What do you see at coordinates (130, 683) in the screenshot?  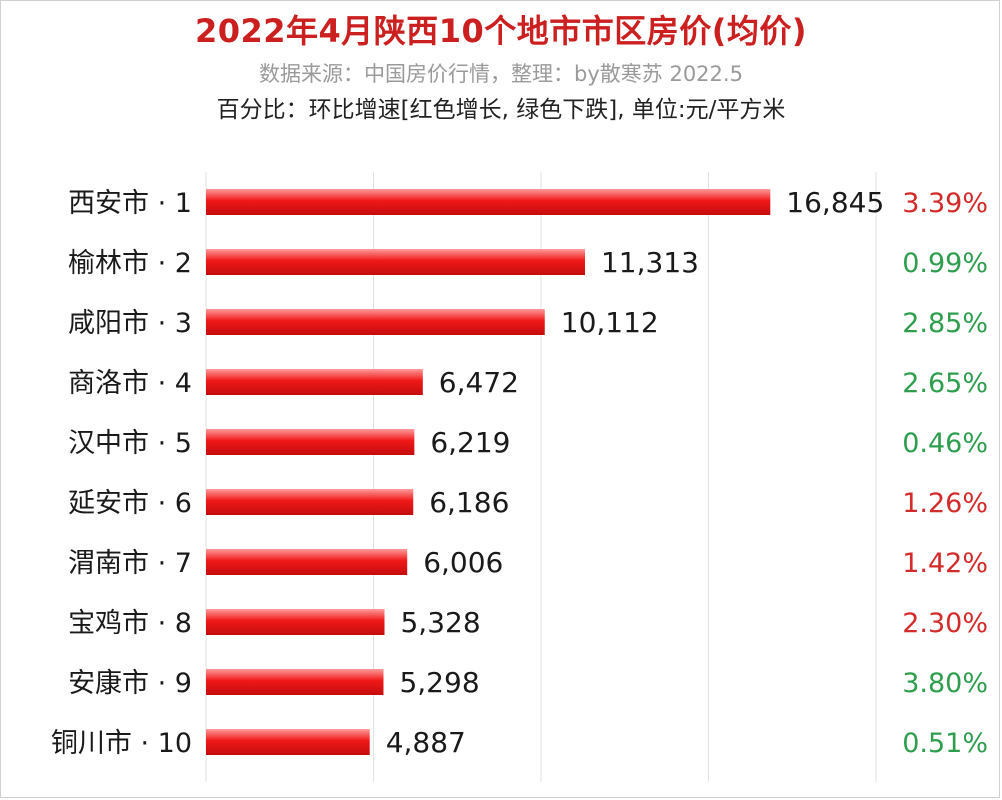 I see `category-label: 安康市 · 9` at bounding box center [130, 683].